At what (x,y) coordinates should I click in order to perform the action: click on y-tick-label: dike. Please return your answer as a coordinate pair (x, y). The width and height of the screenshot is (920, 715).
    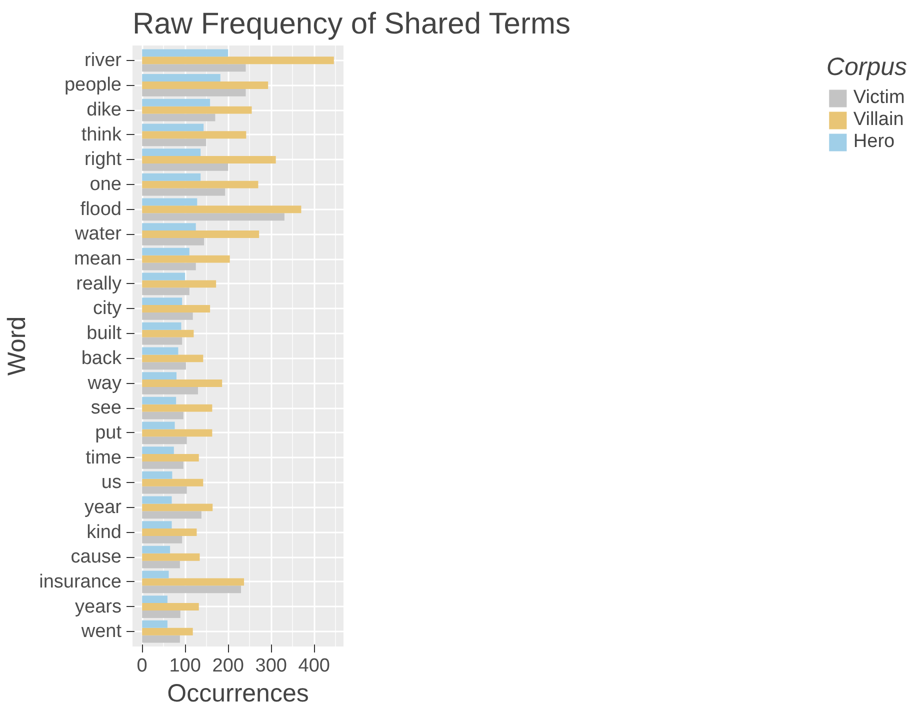
    Looking at the image, I should click on (104, 110).